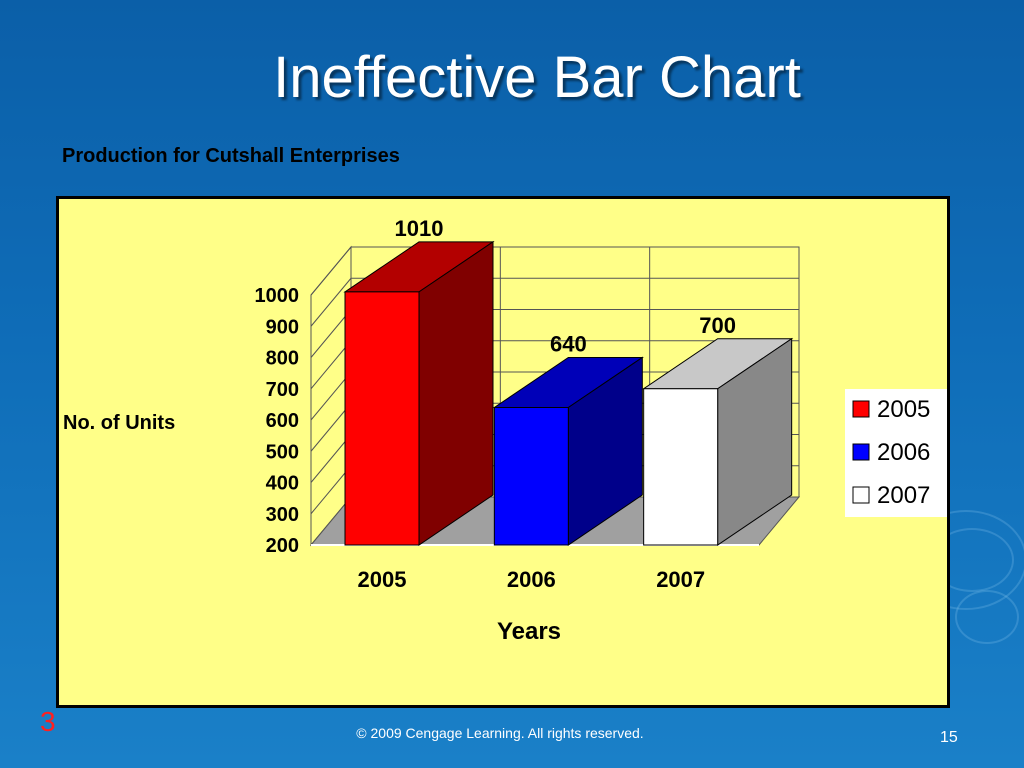 Image resolution: width=1024 pixels, height=768 pixels. What do you see at coordinates (680, 579) in the screenshot?
I see `x-tick-label: 2007` at bounding box center [680, 579].